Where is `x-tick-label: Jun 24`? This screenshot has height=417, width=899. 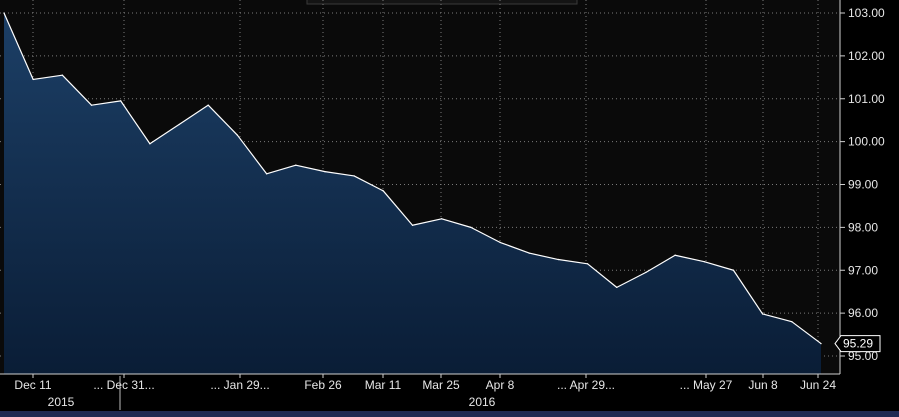 x-tick-label: Jun 24 is located at coordinates (818, 385).